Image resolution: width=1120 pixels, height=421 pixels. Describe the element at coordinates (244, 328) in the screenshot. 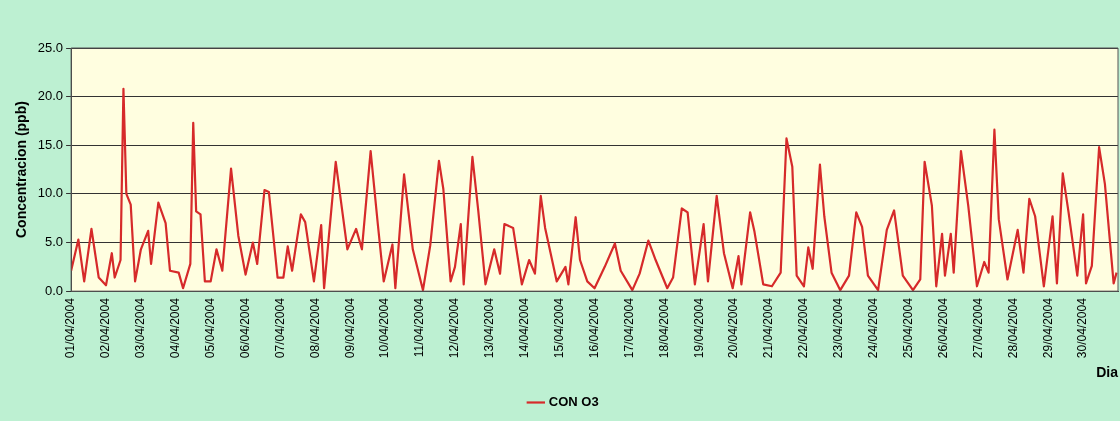

I see `x-tick-label: 06/04/2004` at that location.